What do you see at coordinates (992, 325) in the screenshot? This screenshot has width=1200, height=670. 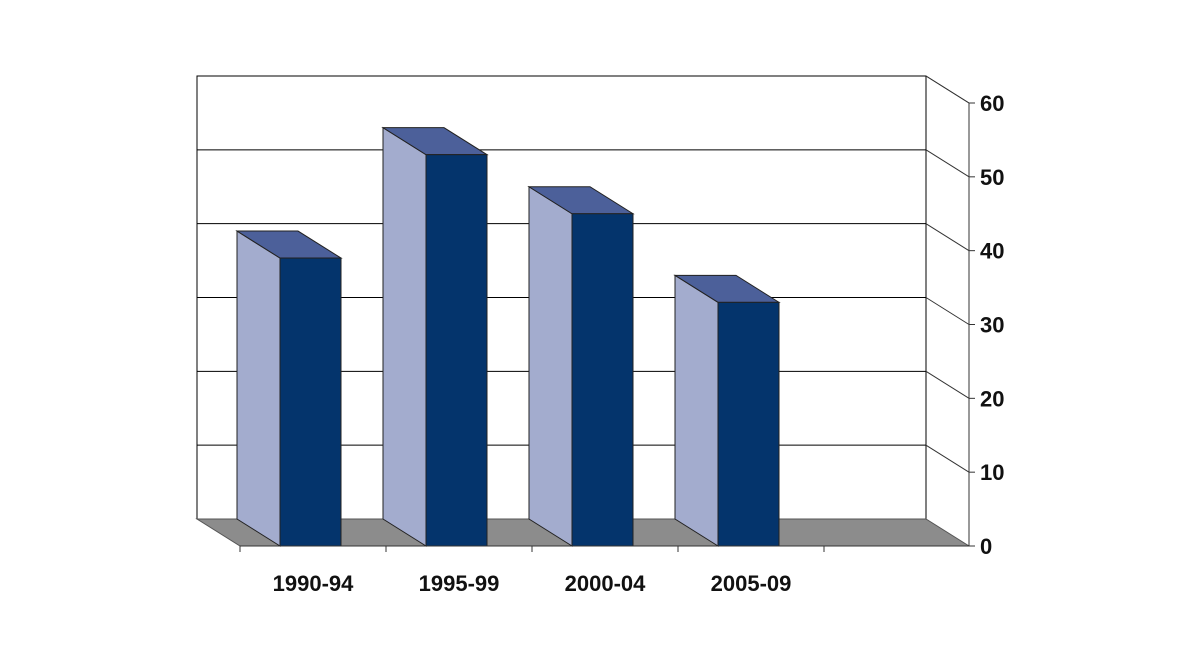 I see `y-tick-label: 30` at bounding box center [992, 325].